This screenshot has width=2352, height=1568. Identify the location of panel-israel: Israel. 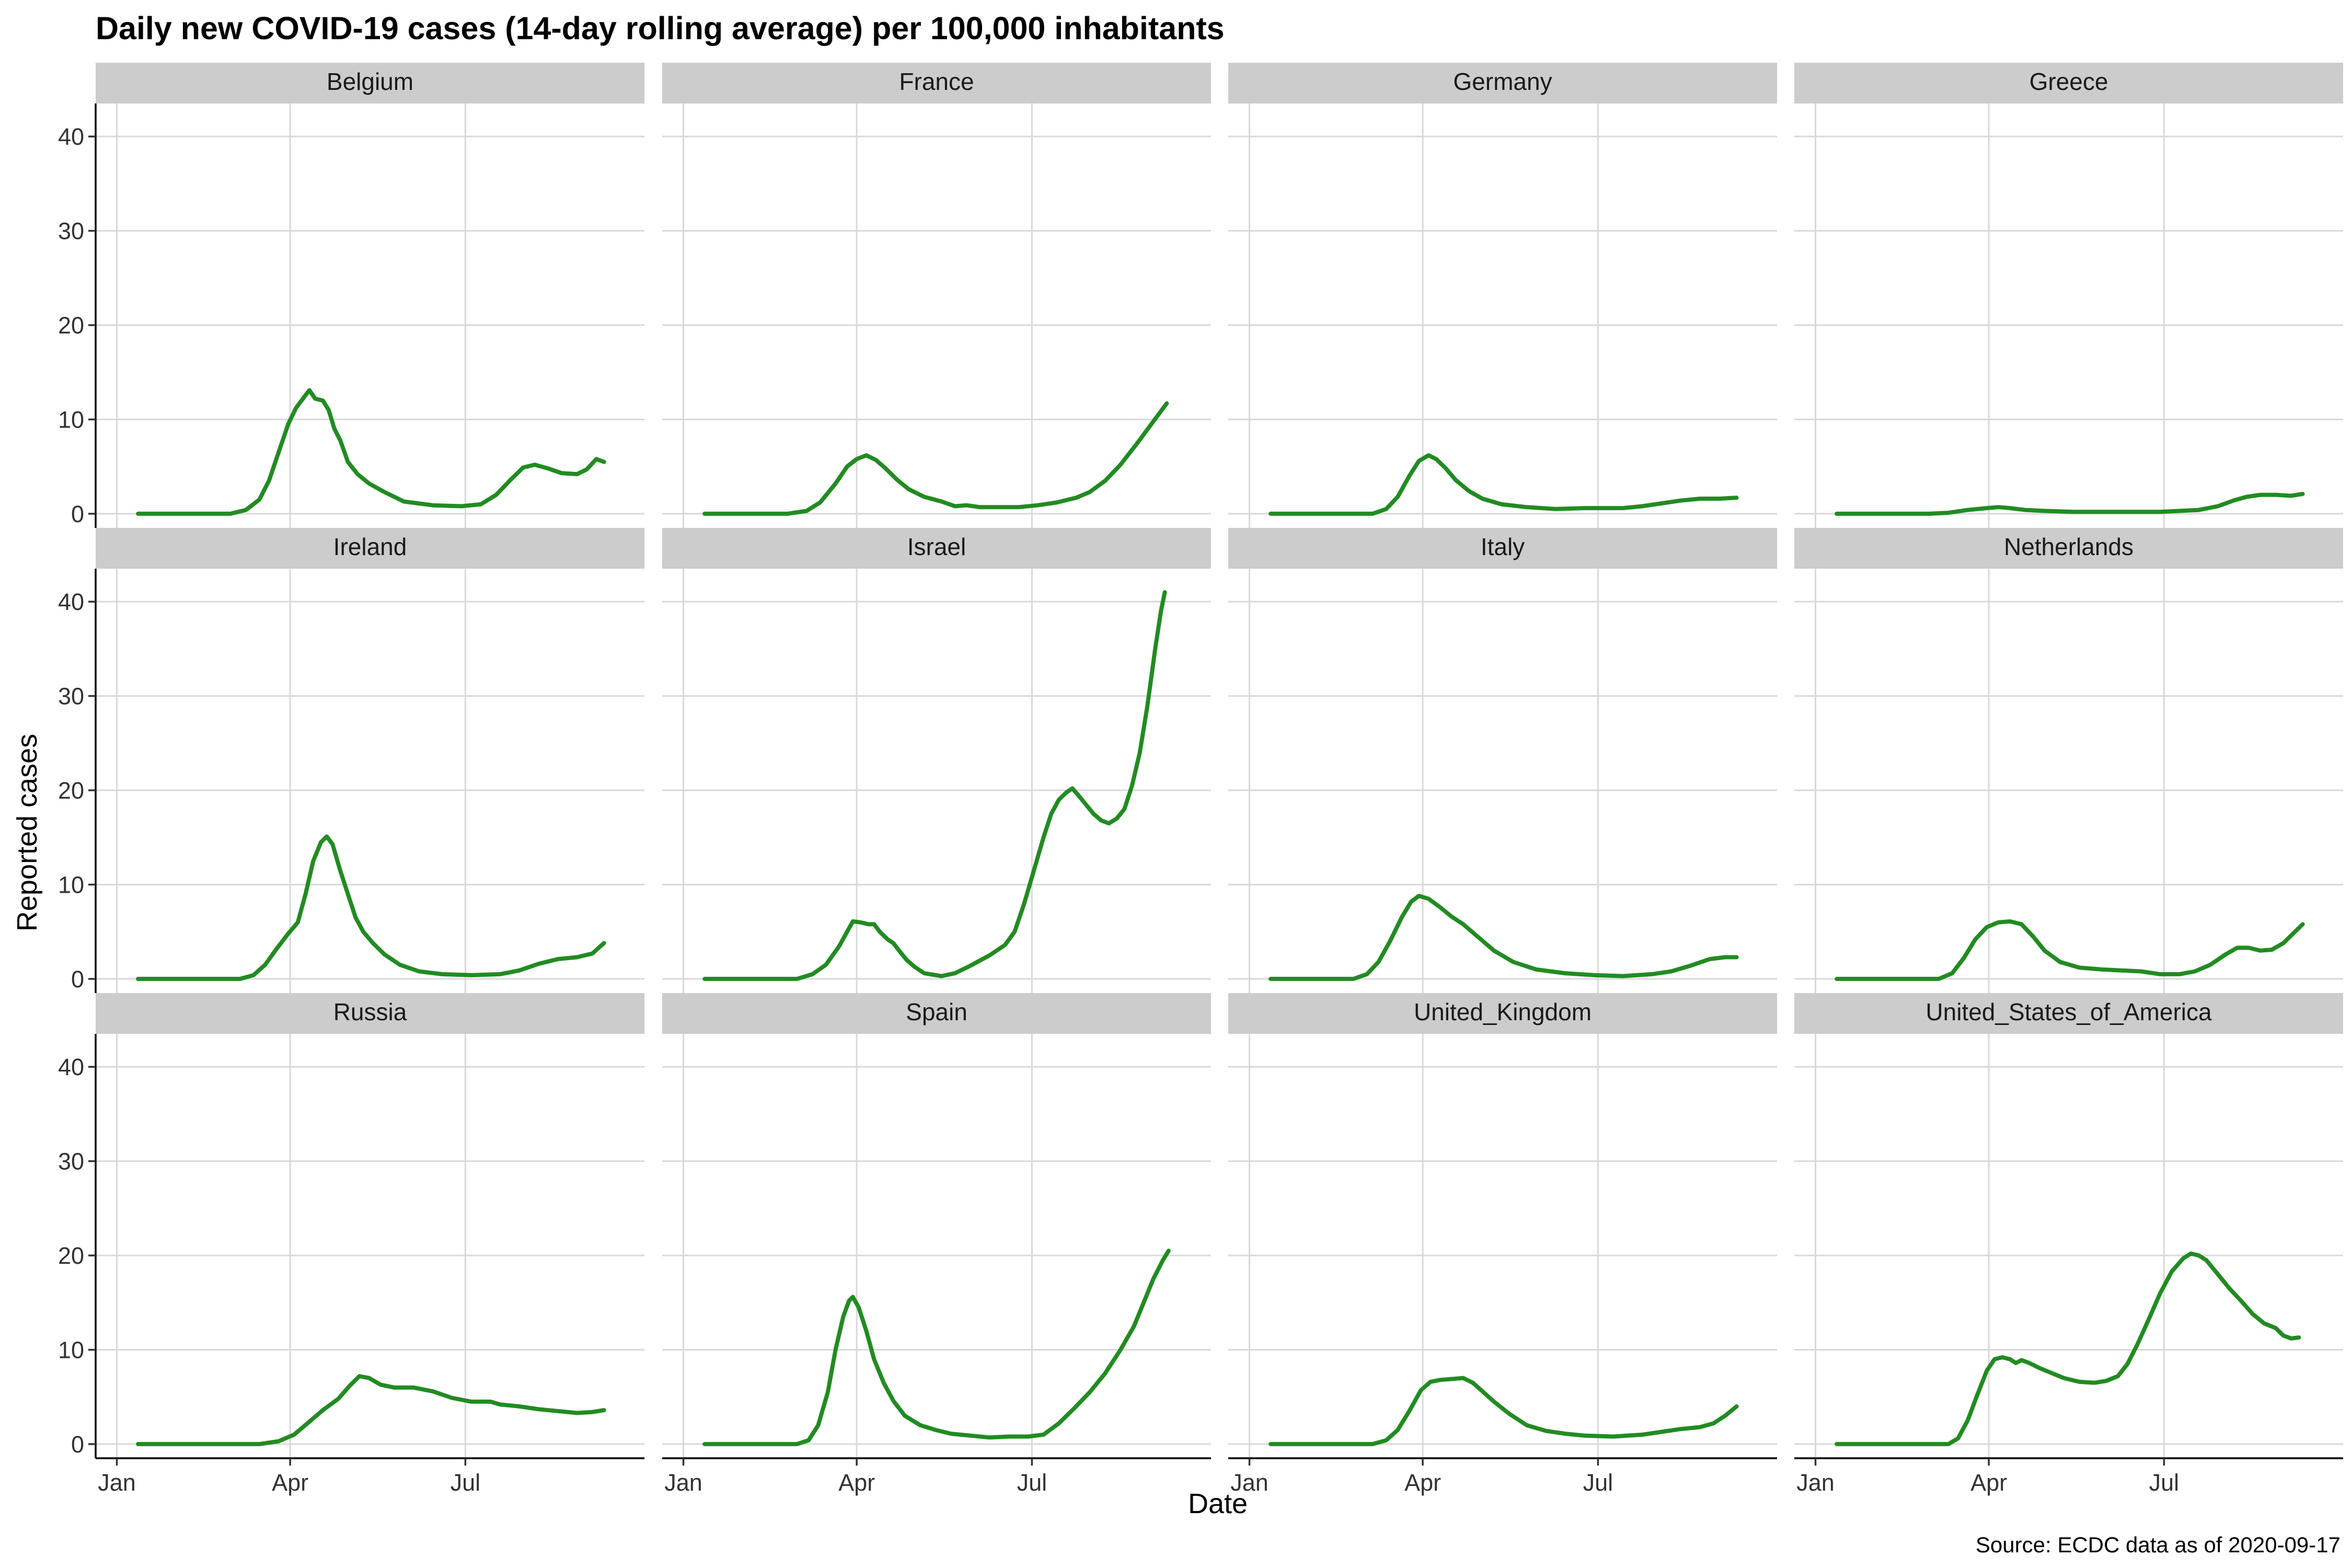
(936, 760).